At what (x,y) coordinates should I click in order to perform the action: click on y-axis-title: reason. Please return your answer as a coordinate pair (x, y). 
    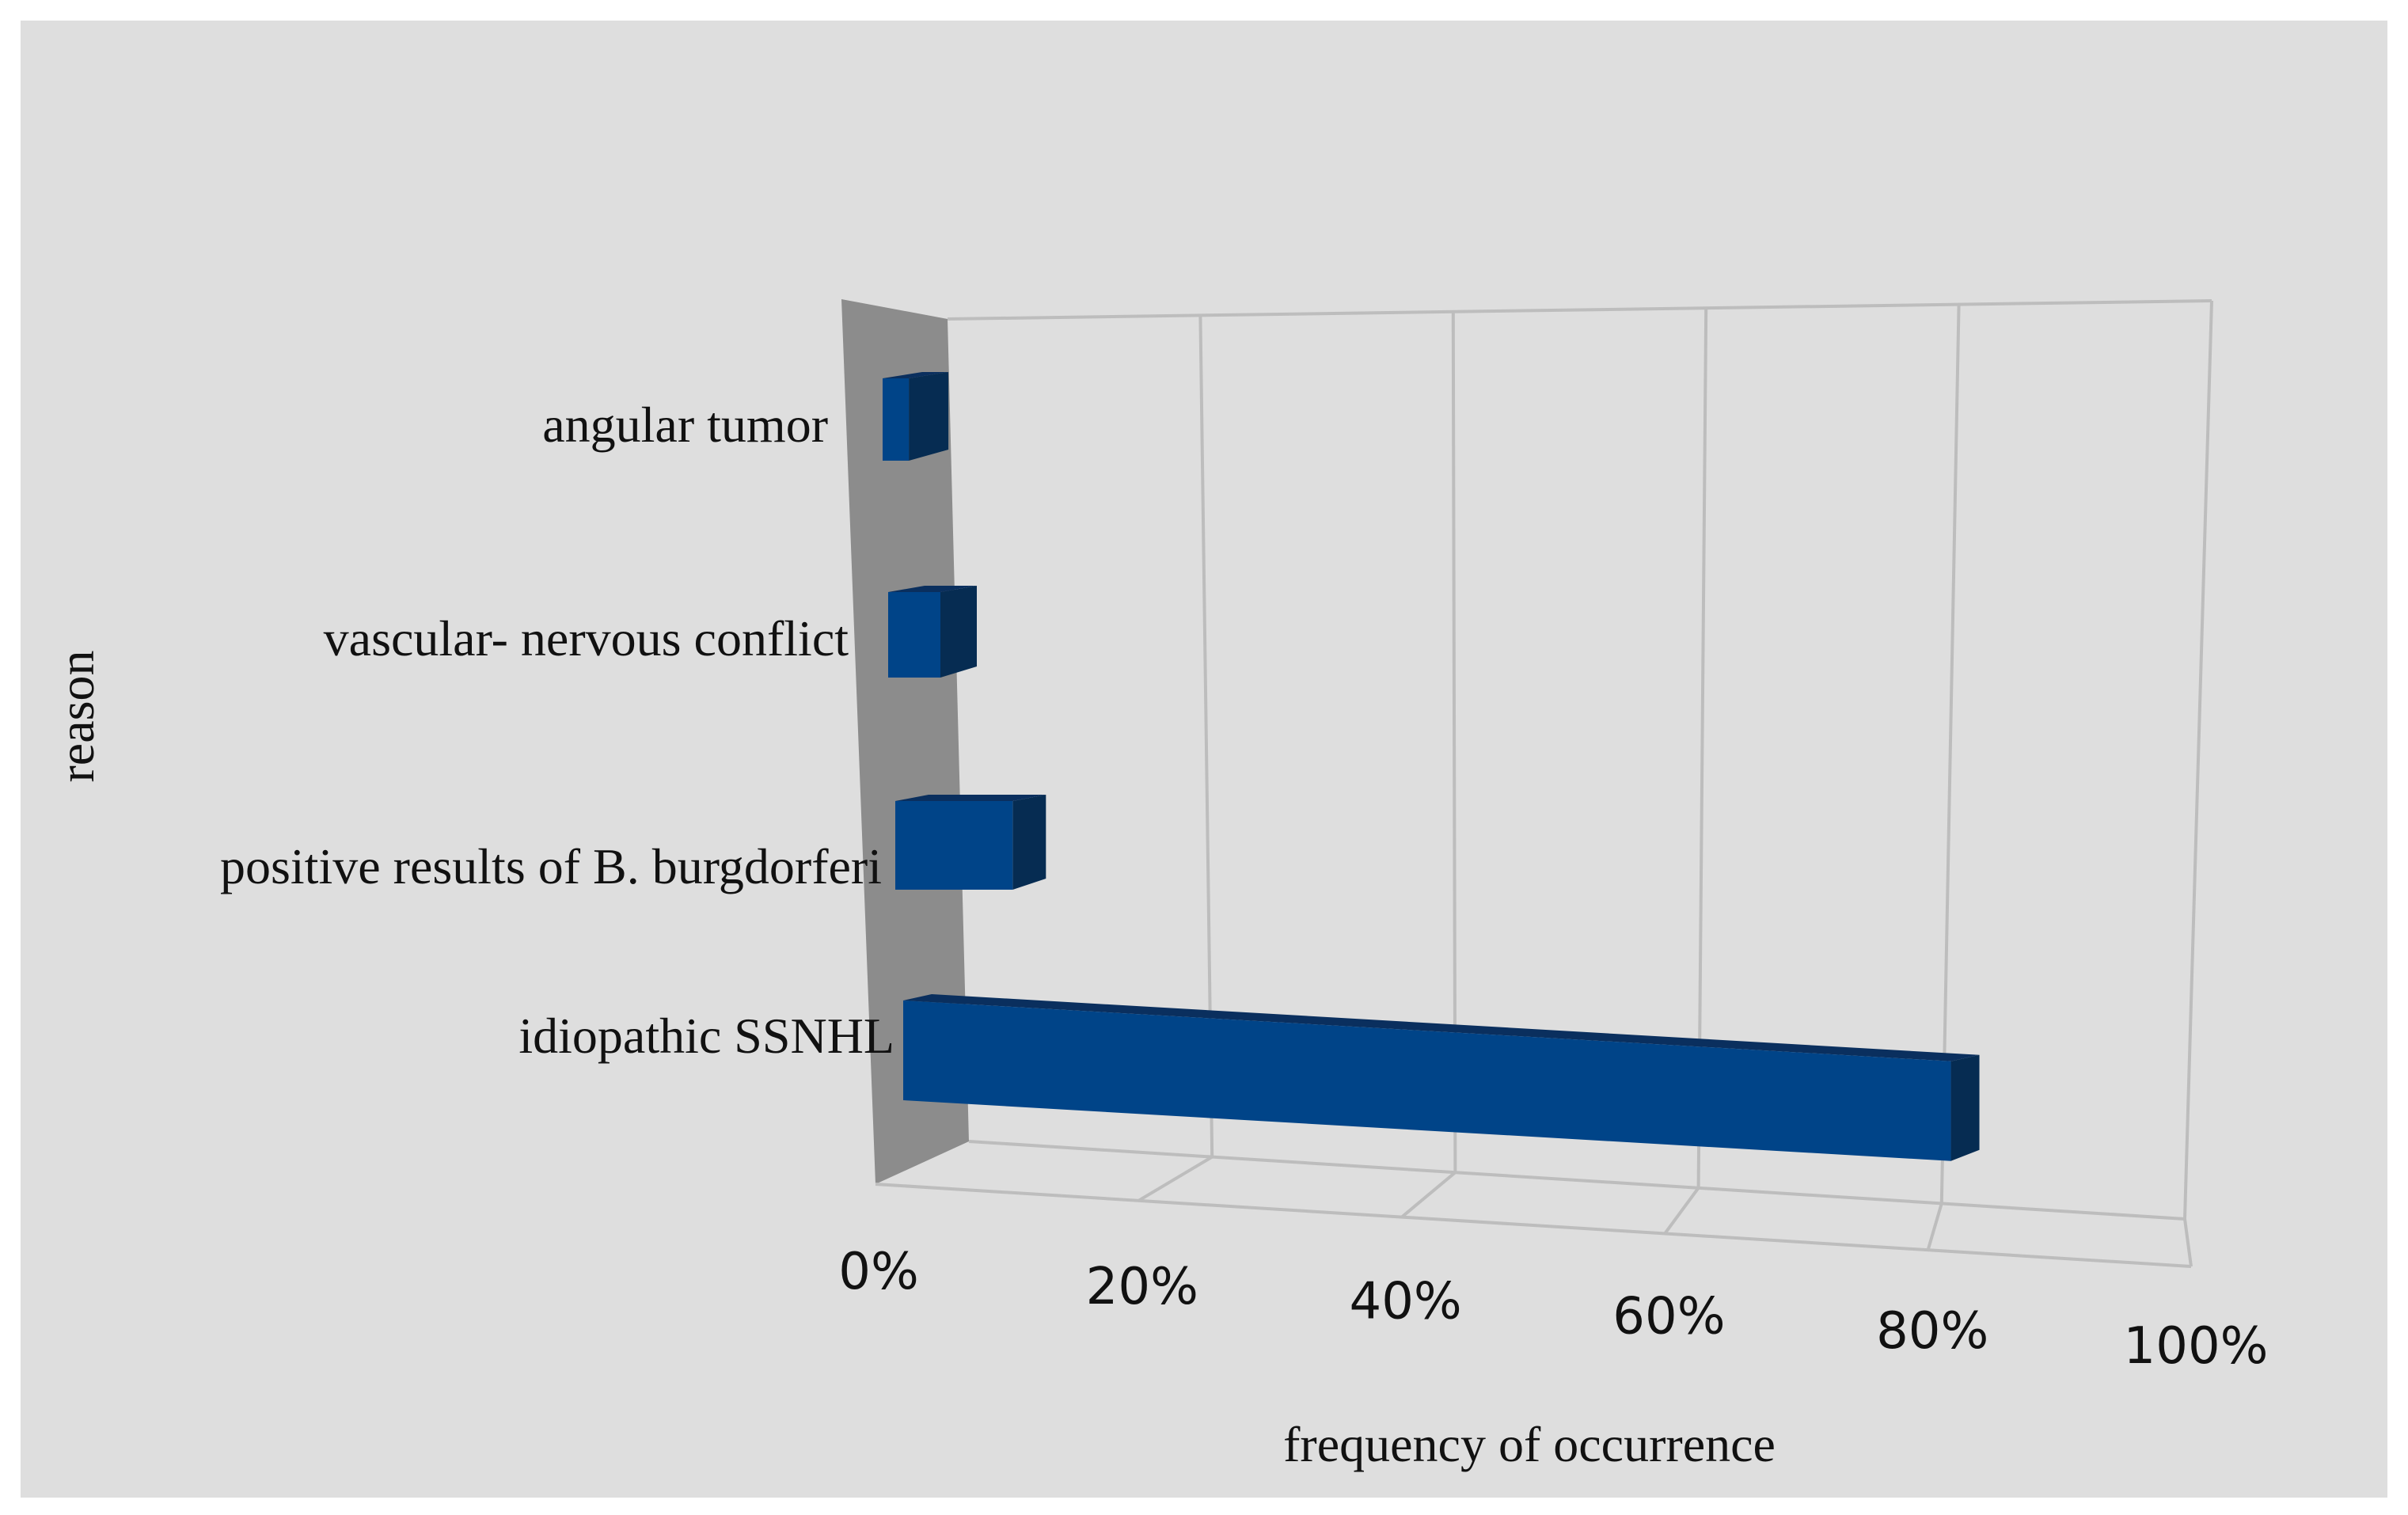
    Looking at the image, I should click on (76, 716).